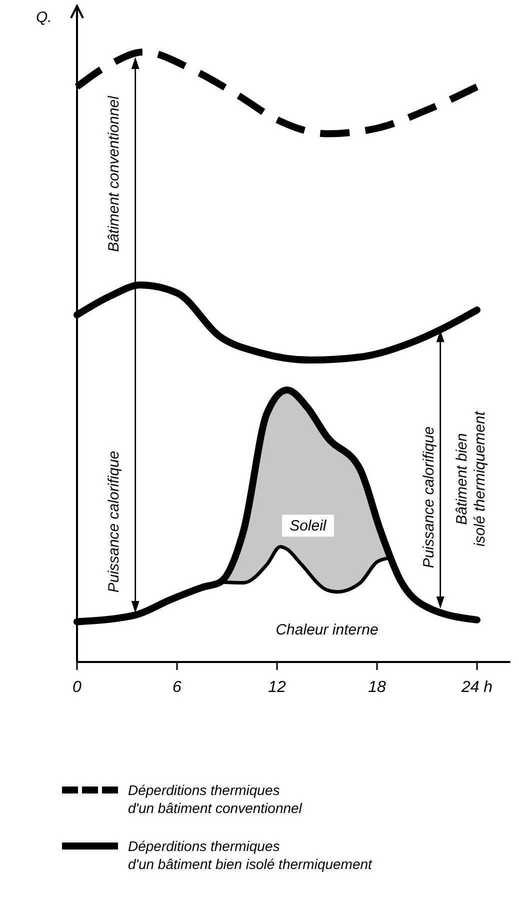 Image resolution: width=519 pixels, height=899 pixels. What do you see at coordinates (77, 687) in the screenshot?
I see `x-tick-label: 0` at bounding box center [77, 687].